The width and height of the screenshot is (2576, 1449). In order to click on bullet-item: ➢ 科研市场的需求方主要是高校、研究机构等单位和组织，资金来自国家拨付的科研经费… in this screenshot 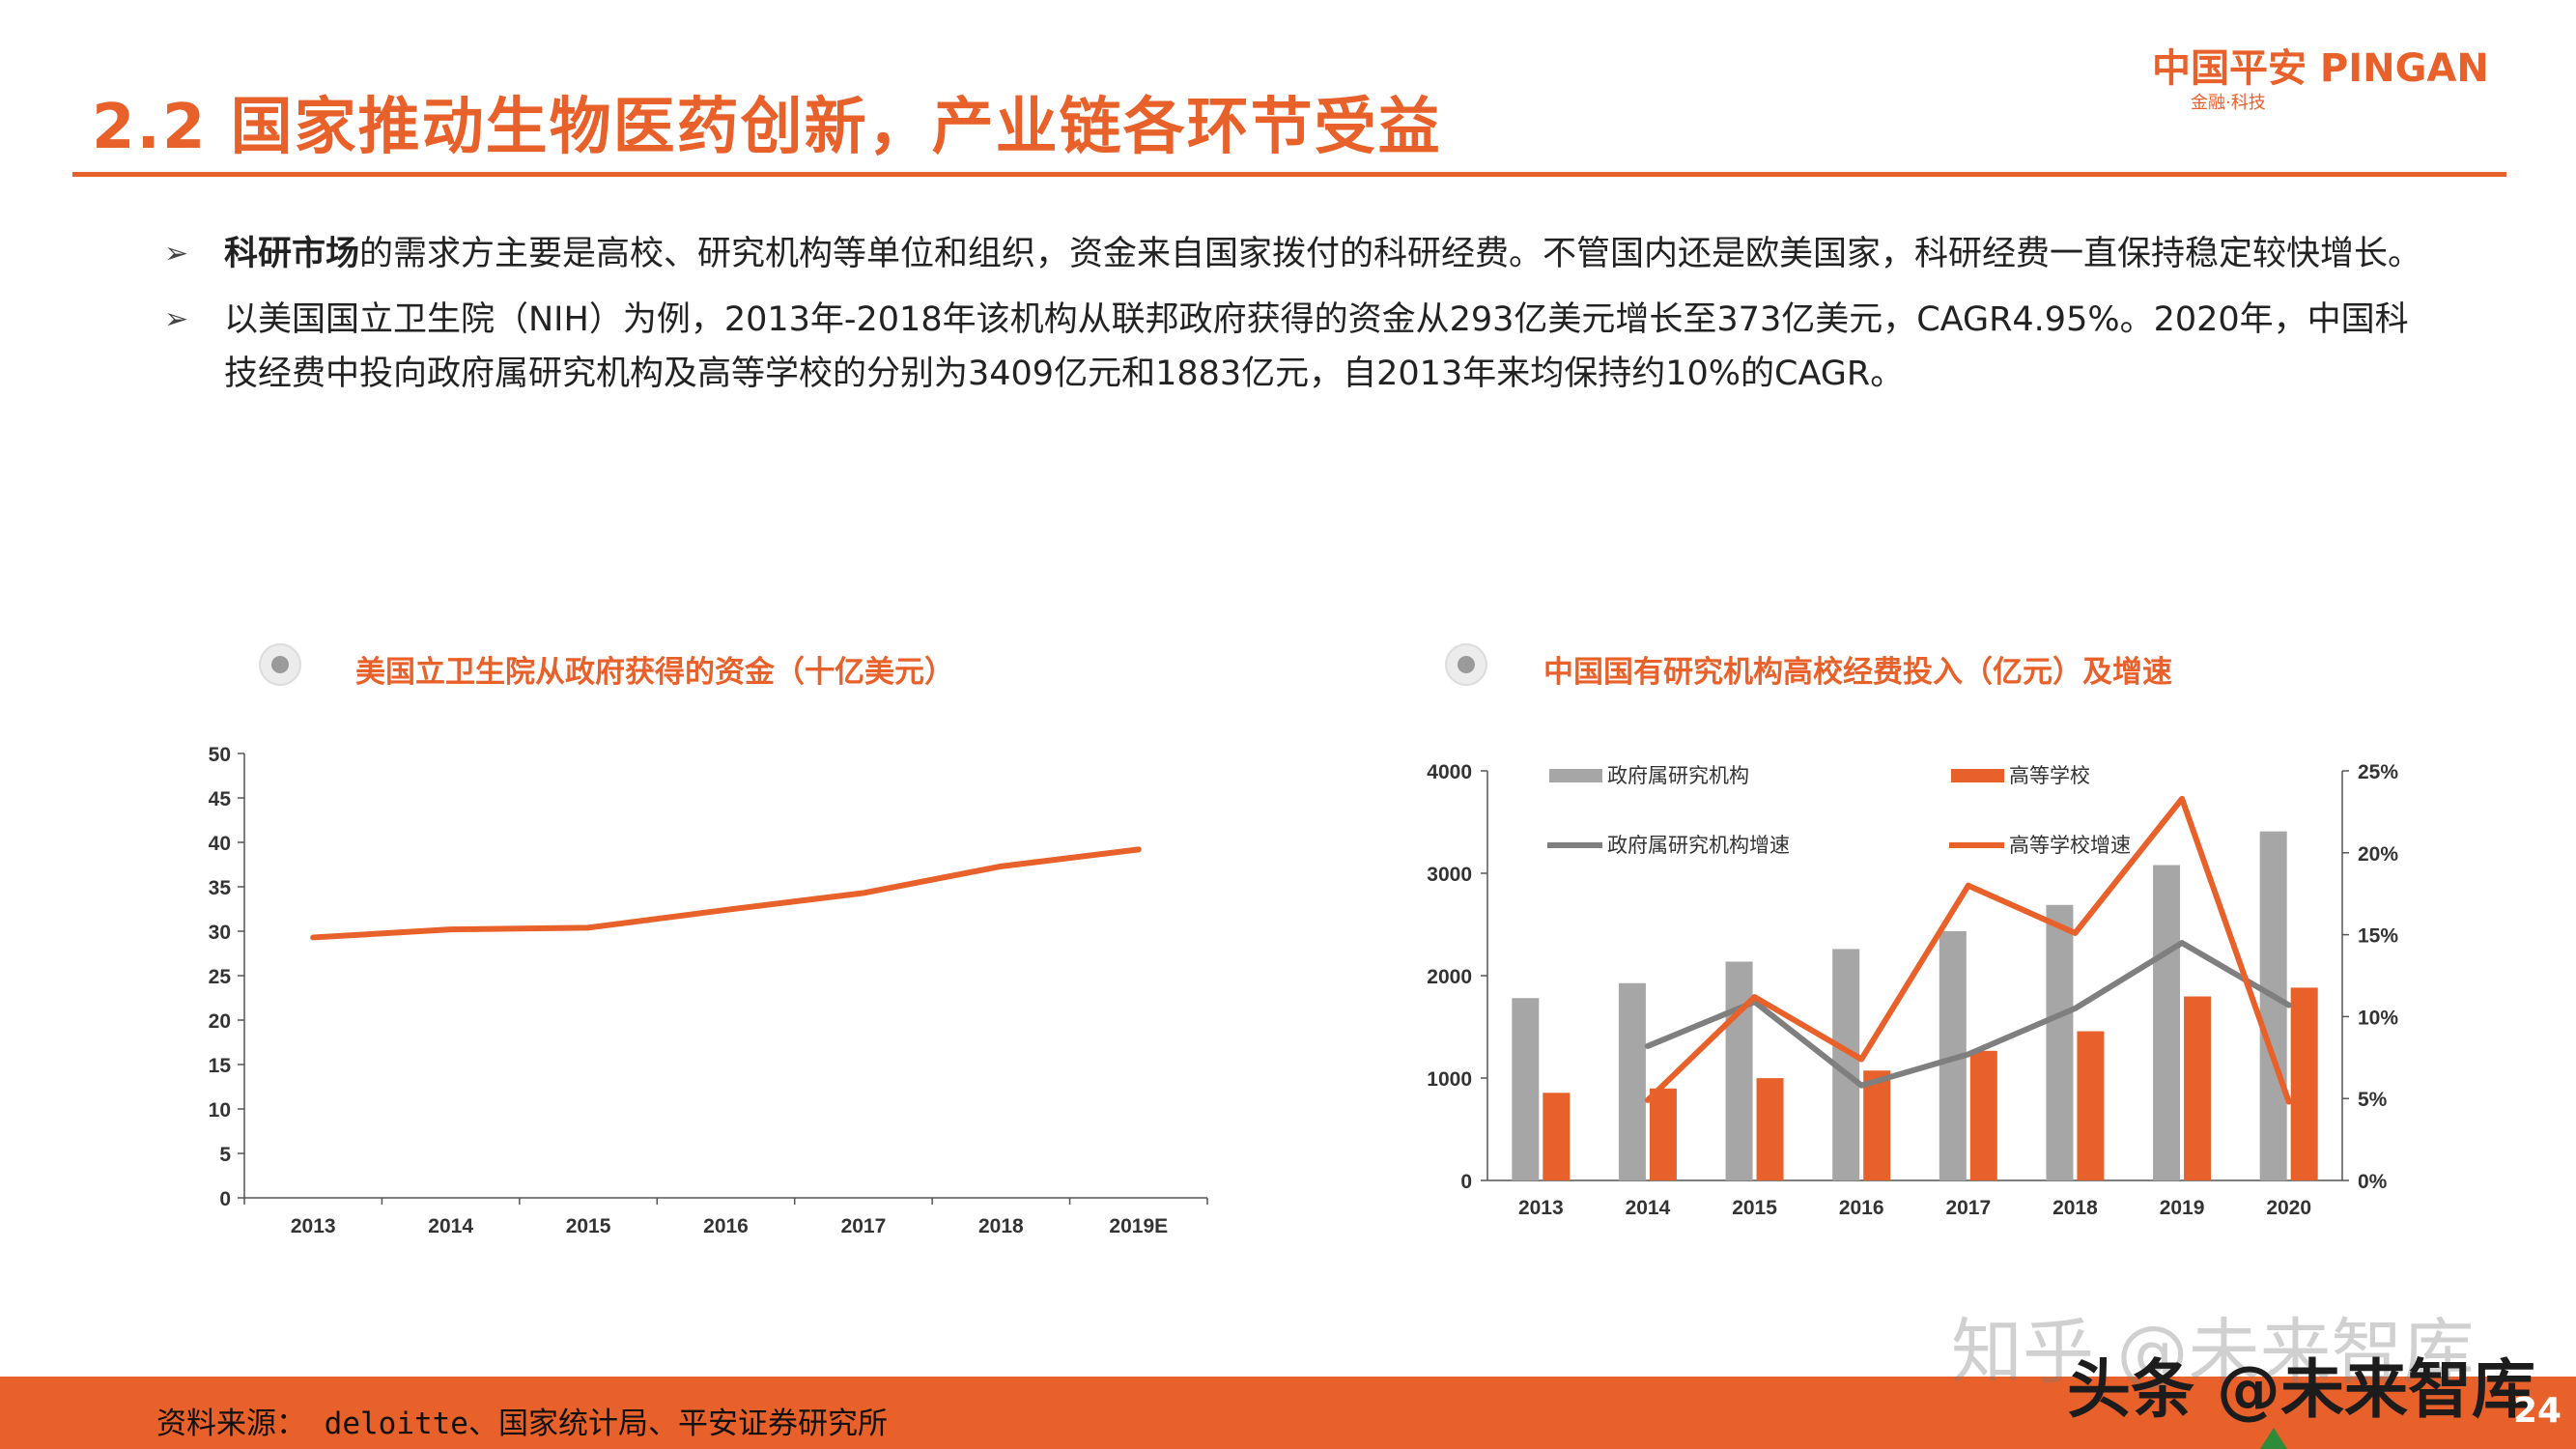, I will do `click(1299, 254)`.